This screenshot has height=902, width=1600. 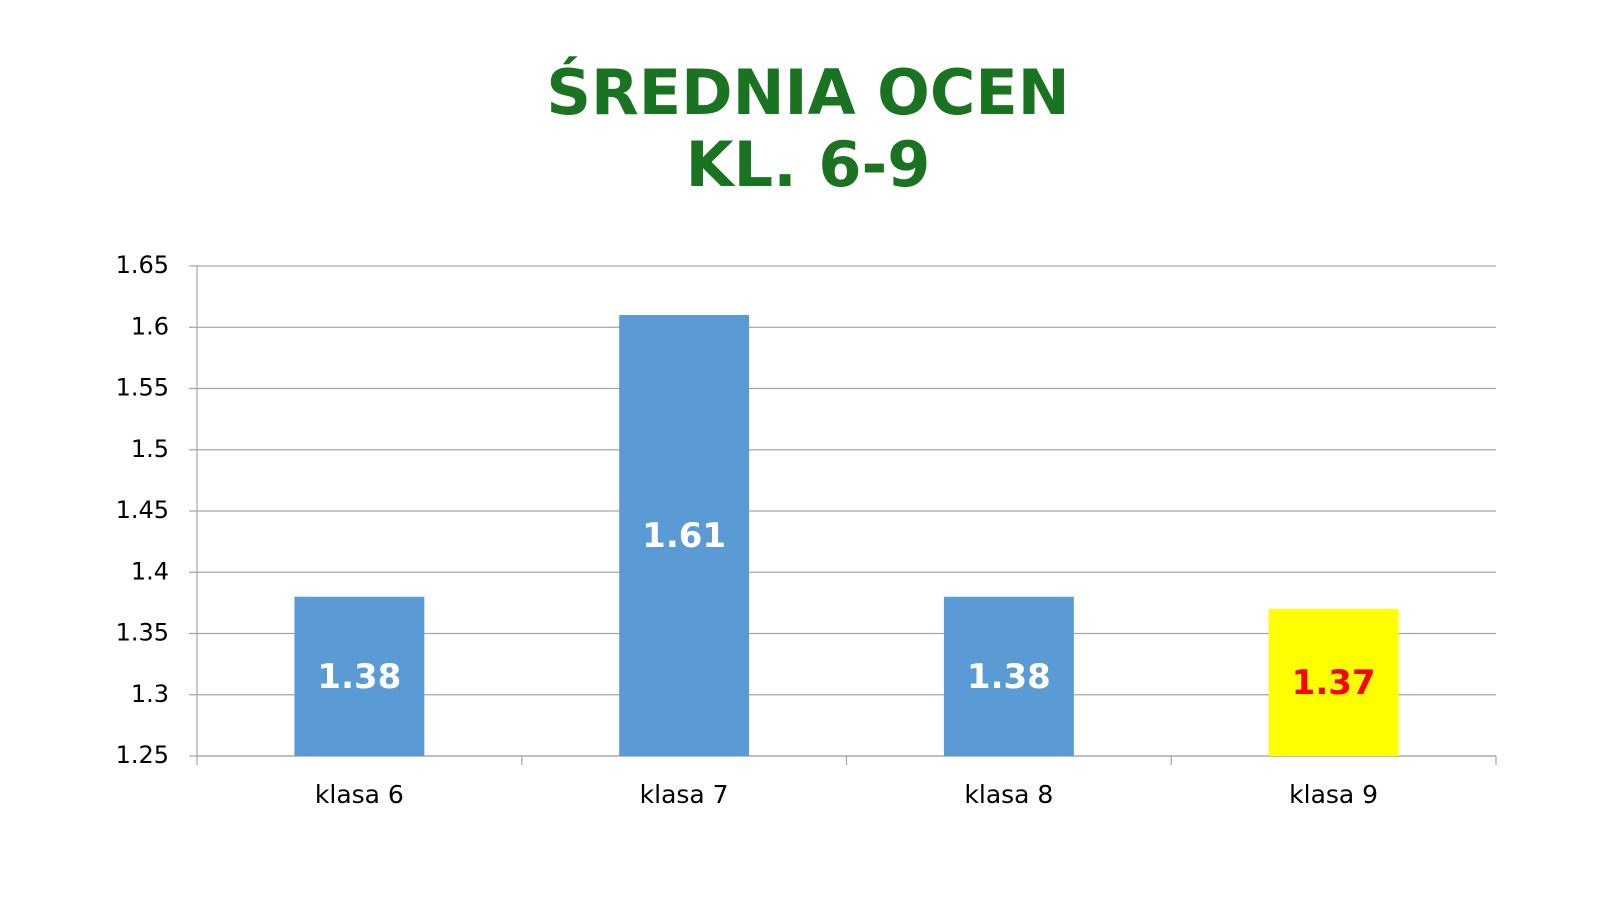 What do you see at coordinates (1008, 794) in the screenshot?
I see `x-tick-label: klasa 8` at bounding box center [1008, 794].